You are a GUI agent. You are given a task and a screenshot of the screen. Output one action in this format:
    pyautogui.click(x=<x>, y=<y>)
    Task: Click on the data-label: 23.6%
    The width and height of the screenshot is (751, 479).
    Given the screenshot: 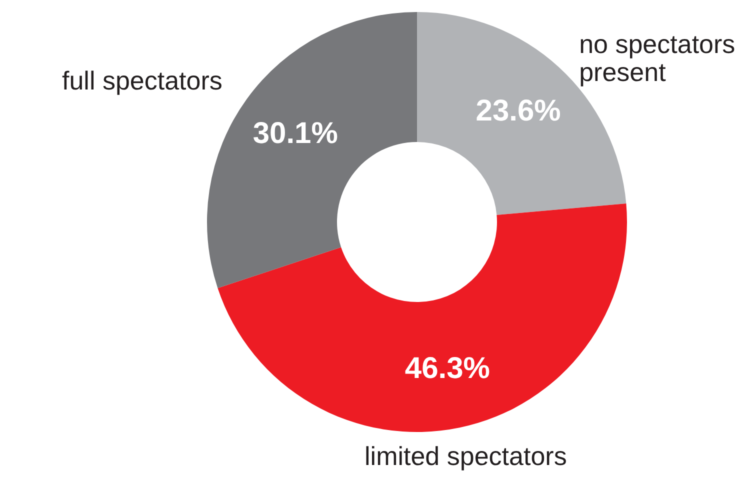 What is the action you would take?
    pyautogui.click(x=518, y=111)
    